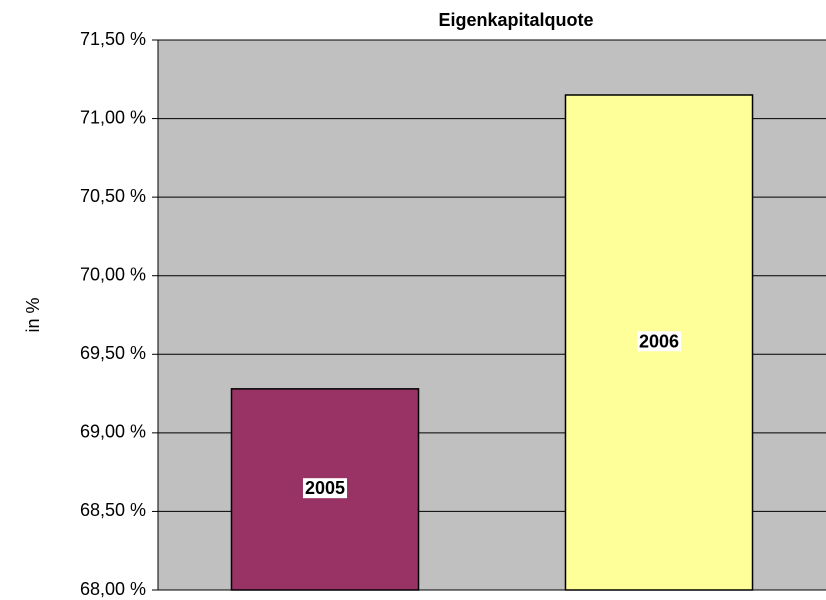 The height and width of the screenshot is (600, 826). What do you see at coordinates (515, 20) in the screenshot?
I see `chart-title: Eigenkapitalquote` at bounding box center [515, 20].